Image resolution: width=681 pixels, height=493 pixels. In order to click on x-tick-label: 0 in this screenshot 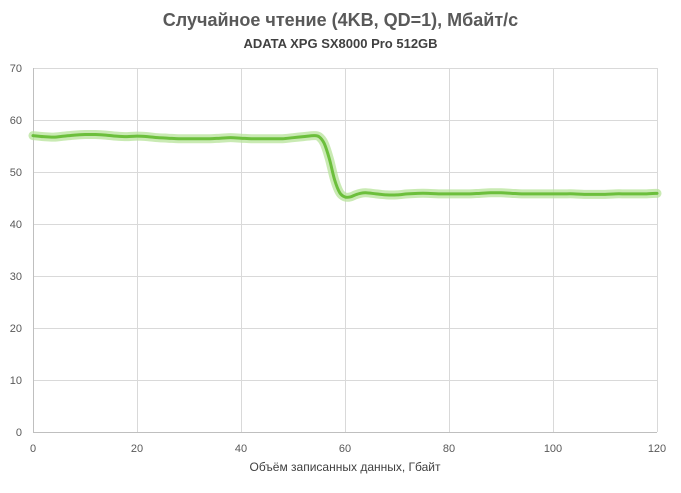, I will do `click(33, 449)`.